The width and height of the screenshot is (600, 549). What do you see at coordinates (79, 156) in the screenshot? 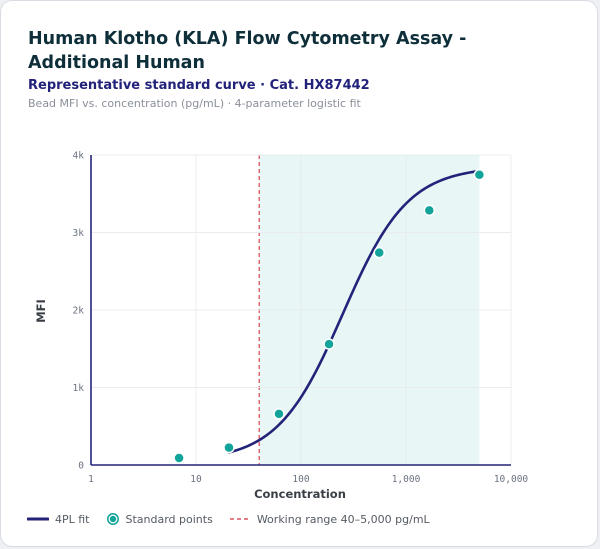
I see `y-tick-label: 4k` at bounding box center [79, 156].